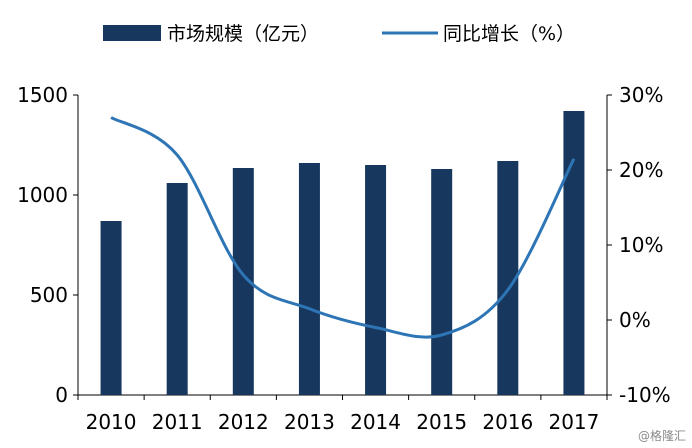  What do you see at coordinates (573, 422) in the screenshot?
I see `x-tick-label: 2017` at bounding box center [573, 422].